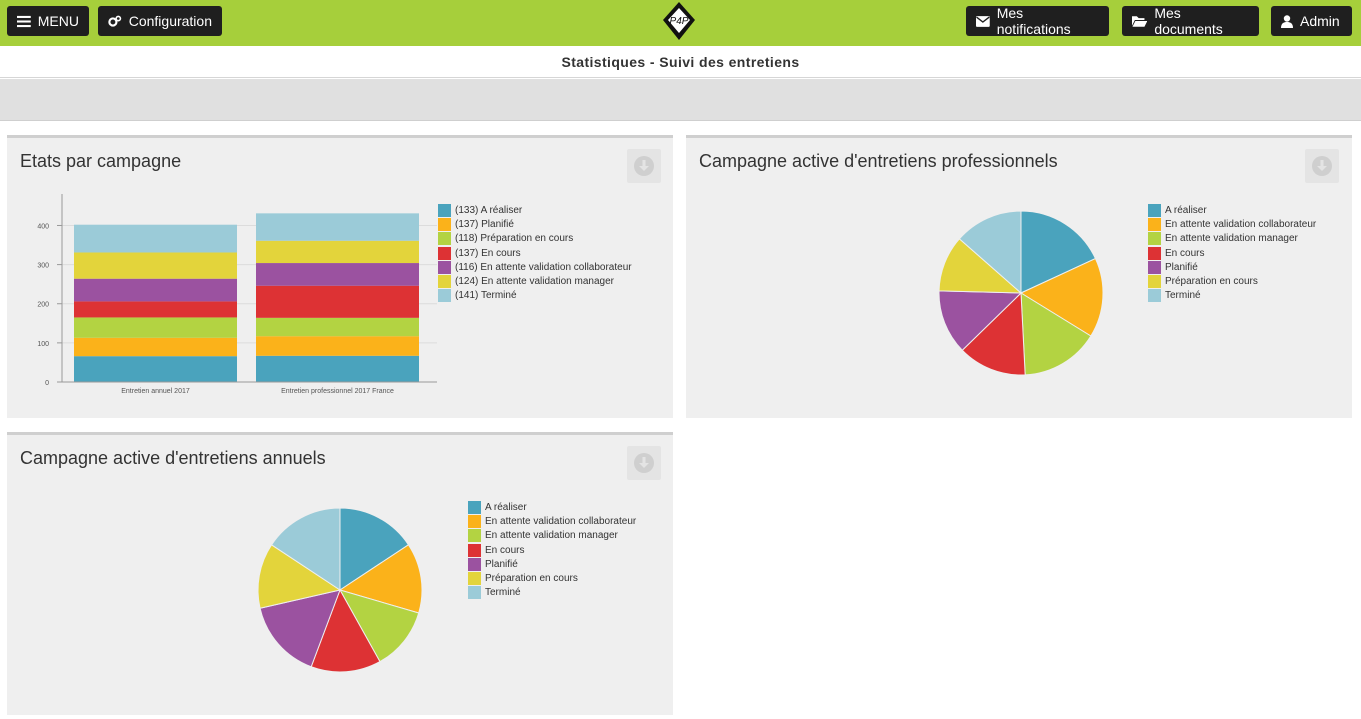  Describe the element at coordinates (535, 210) in the screenshot. I see `legend-item: (133) A réaliser` at that location.